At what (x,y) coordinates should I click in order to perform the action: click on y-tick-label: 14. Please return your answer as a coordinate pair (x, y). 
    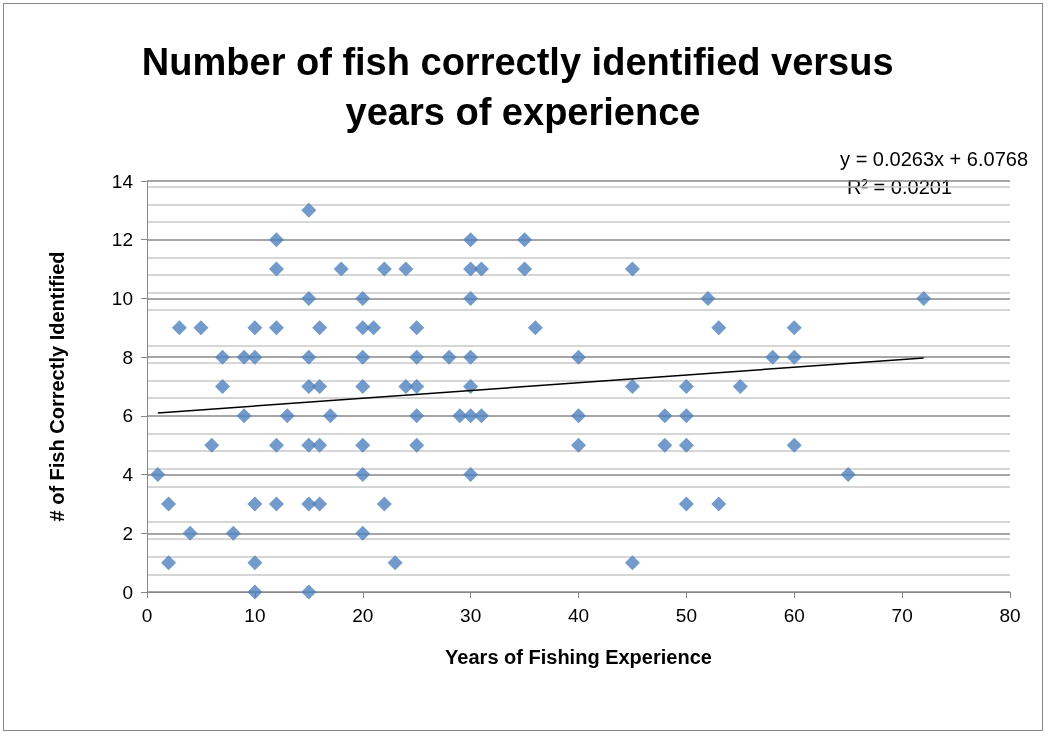
    Looking at the image, I should click on (122, 181).